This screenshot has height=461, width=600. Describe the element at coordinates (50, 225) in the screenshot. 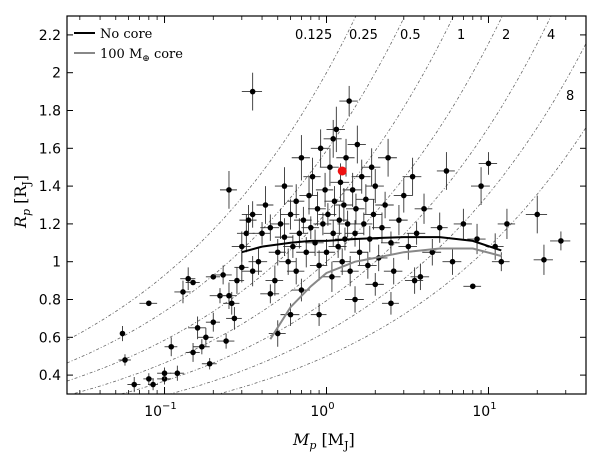

I see `y-tick-label: 1.2` at that location.